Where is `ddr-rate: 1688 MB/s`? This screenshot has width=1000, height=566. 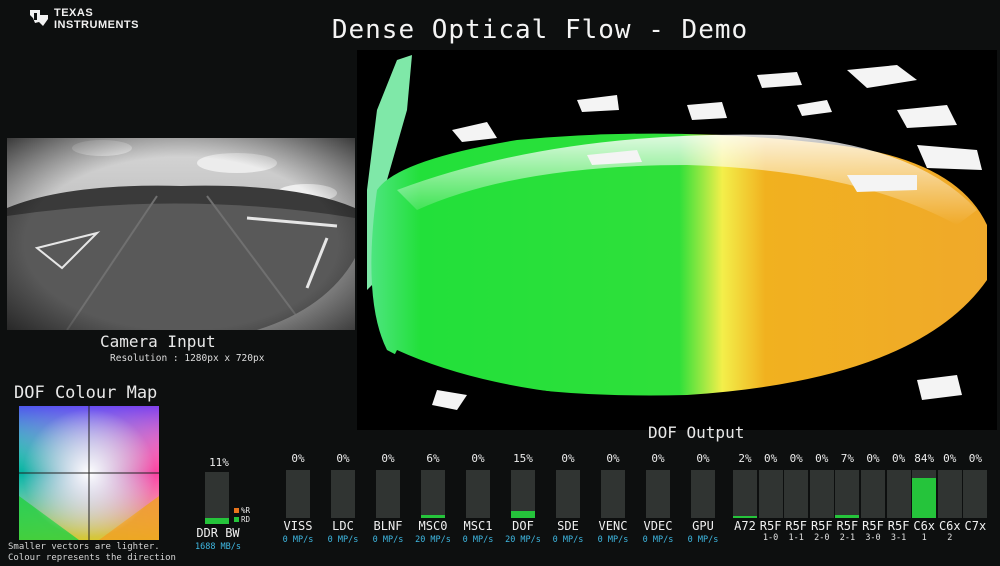 ddr-rate: 1688 MB/s is located at coordinates (218, 547).